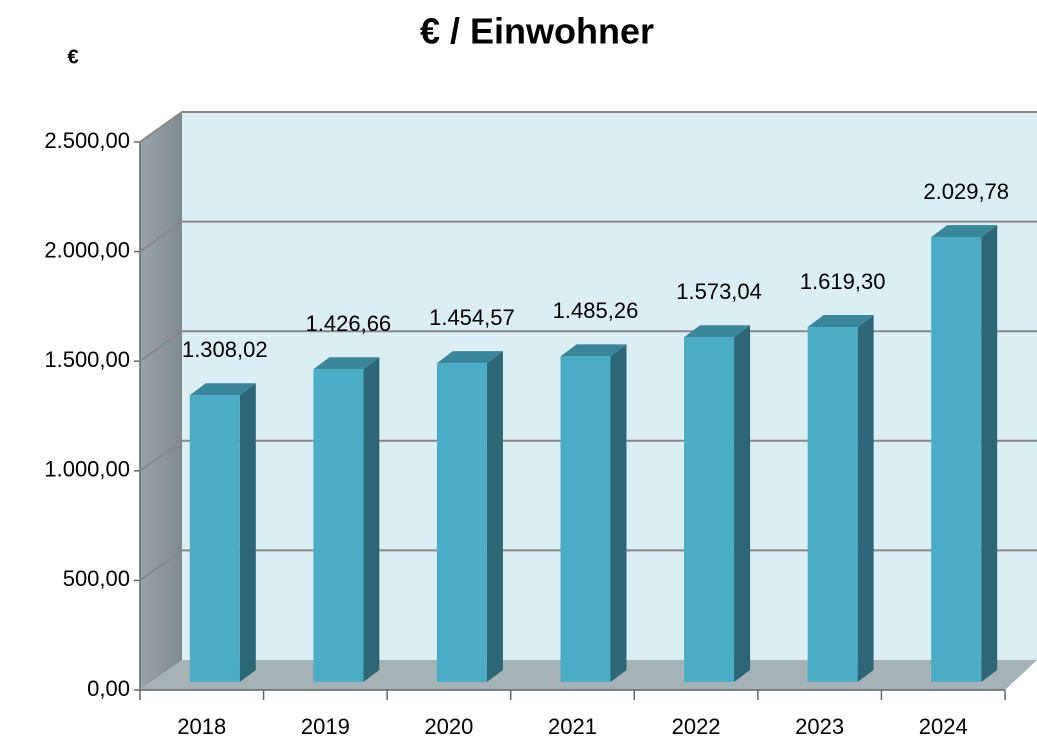 This screenshot has height=742, width=1037. Describe the element at coordinates (72, 57) in the screenshot. I see `y-axis-label: €` at that location.